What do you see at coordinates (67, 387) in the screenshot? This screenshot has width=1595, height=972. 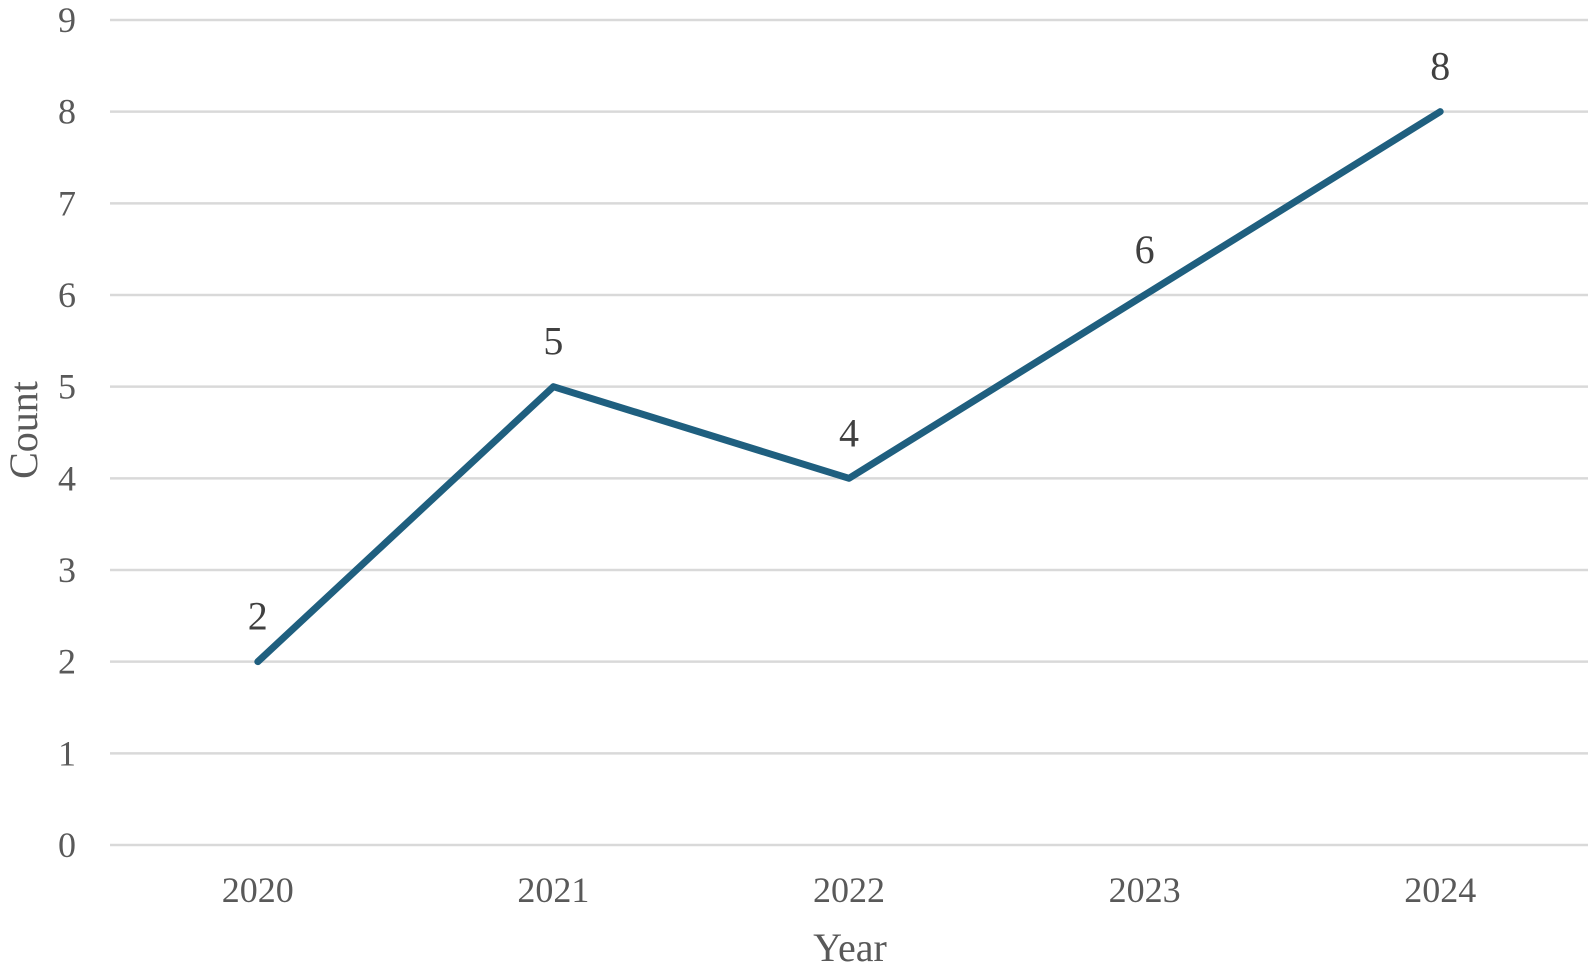 I see `y-tick-label: 5` at bounding box center [67, 387].